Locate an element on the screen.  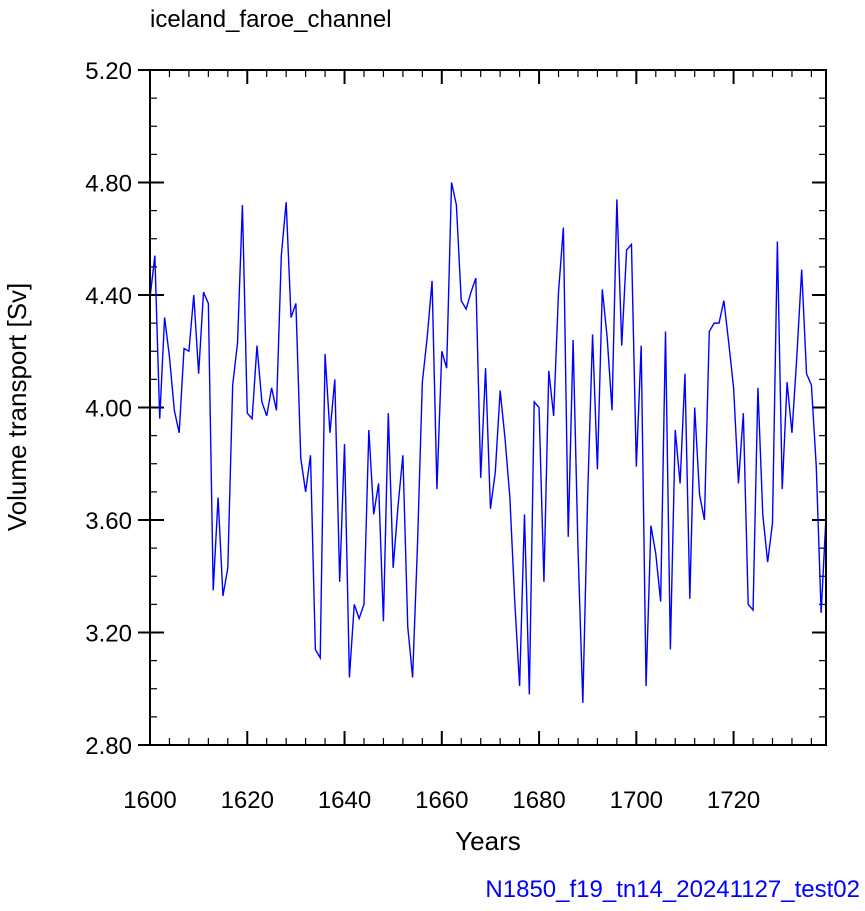
x-tick-label: 1660 is located at coordinates (441, 800).